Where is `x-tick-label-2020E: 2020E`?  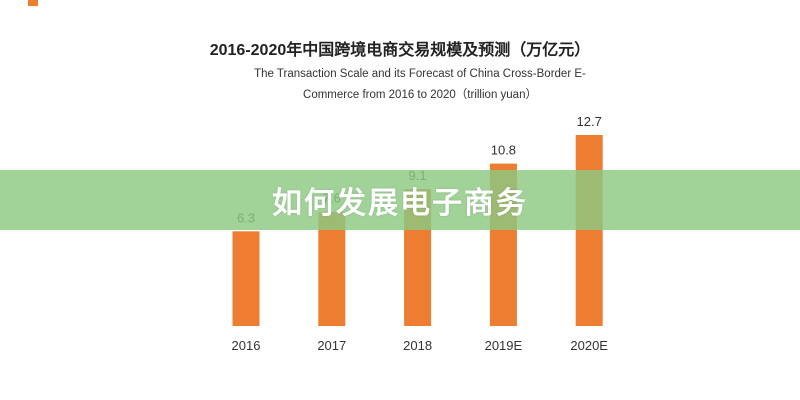 x-tick-label-2020E: 2020E is located at coordinates (589, 345).